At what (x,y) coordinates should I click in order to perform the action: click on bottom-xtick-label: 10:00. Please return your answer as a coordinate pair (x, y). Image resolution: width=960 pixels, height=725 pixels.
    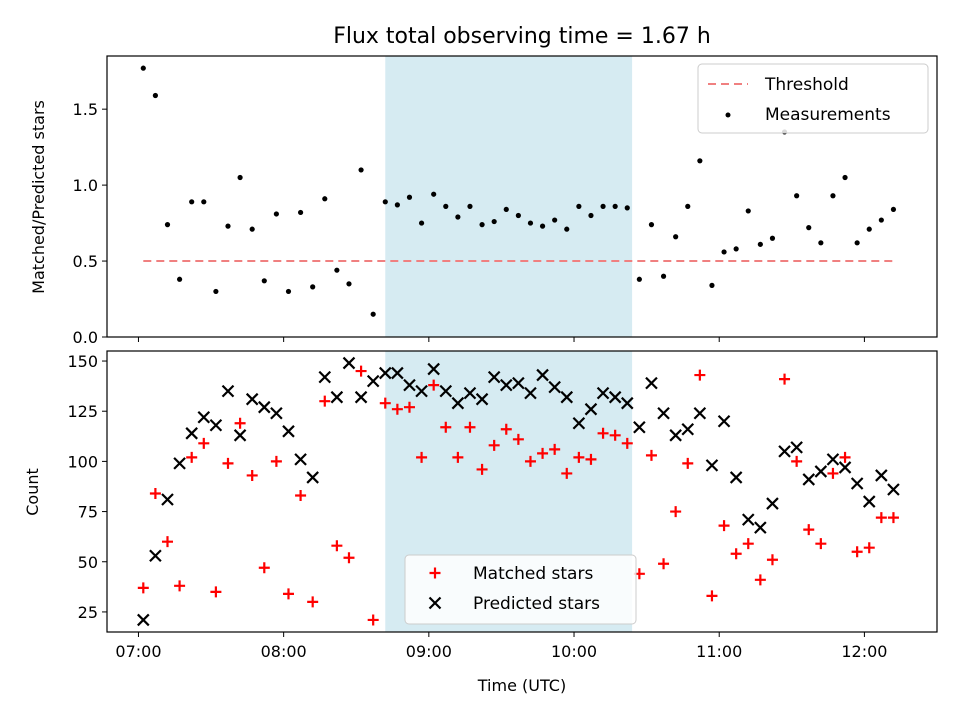
    Looking at the image, I should click on (574, 651).